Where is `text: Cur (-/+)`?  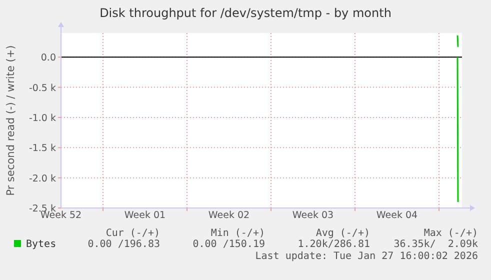
text: Cur (-/+) is located at coordinates (133, 233).